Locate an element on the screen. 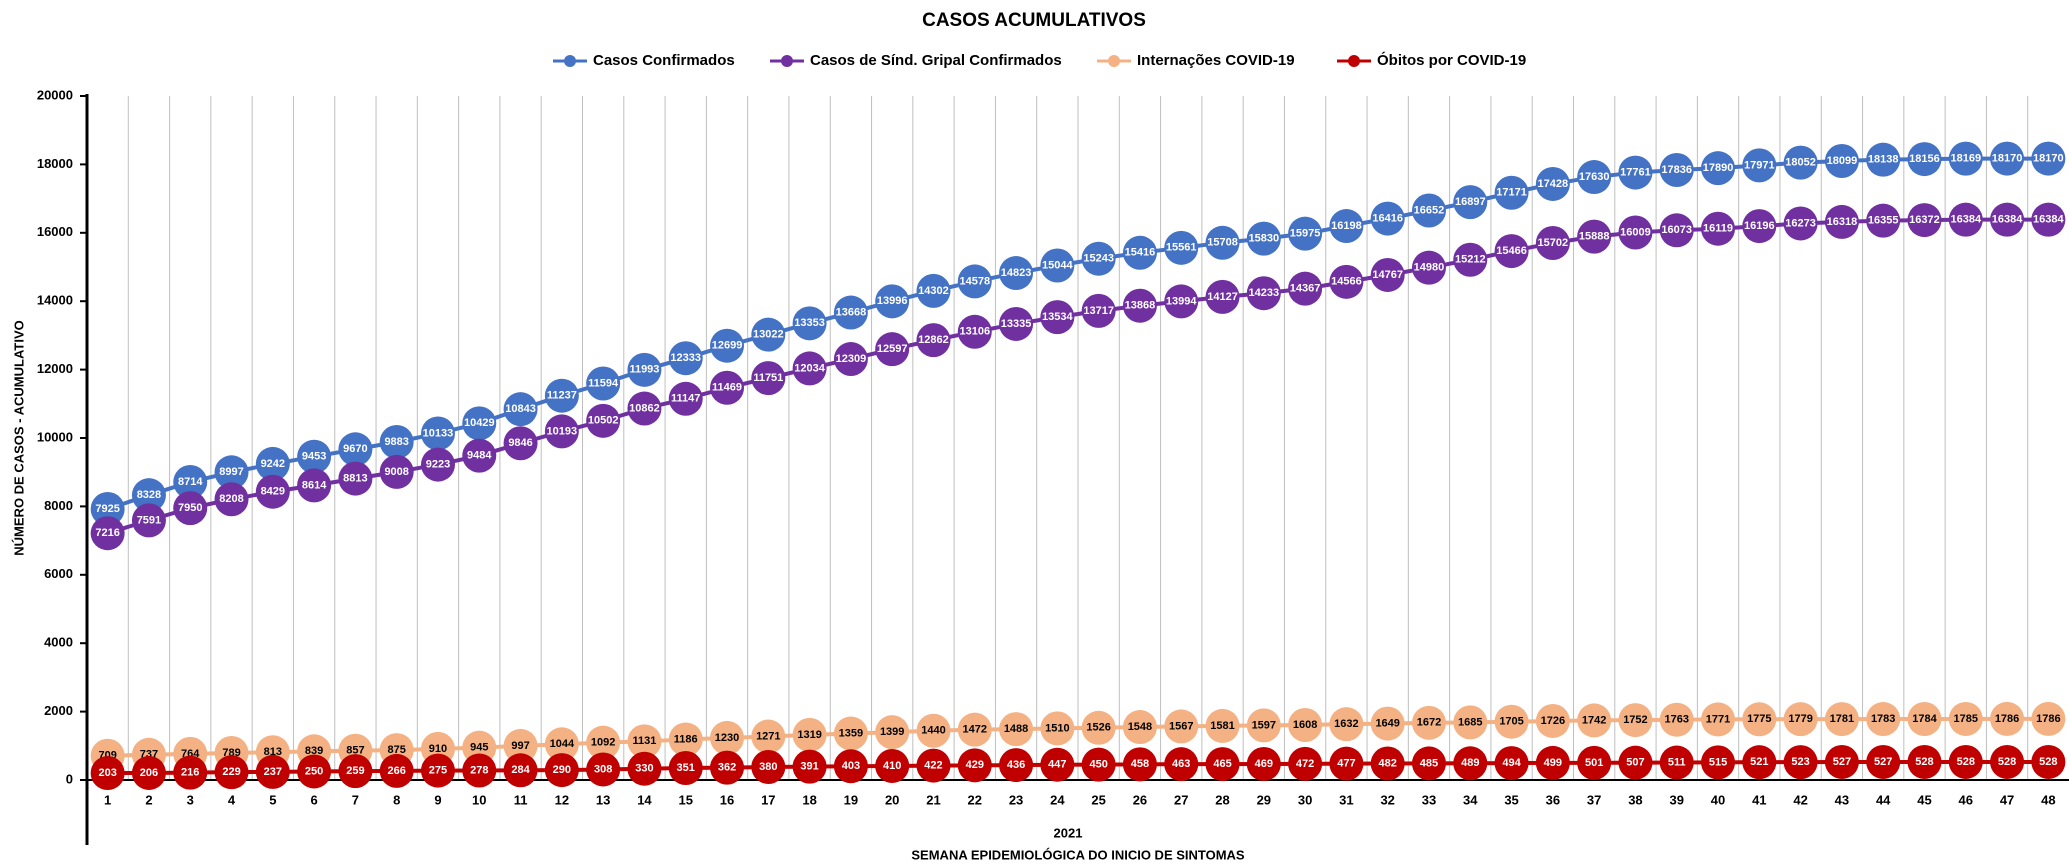  data-label: 528 is located at coordinates (1924, 762).